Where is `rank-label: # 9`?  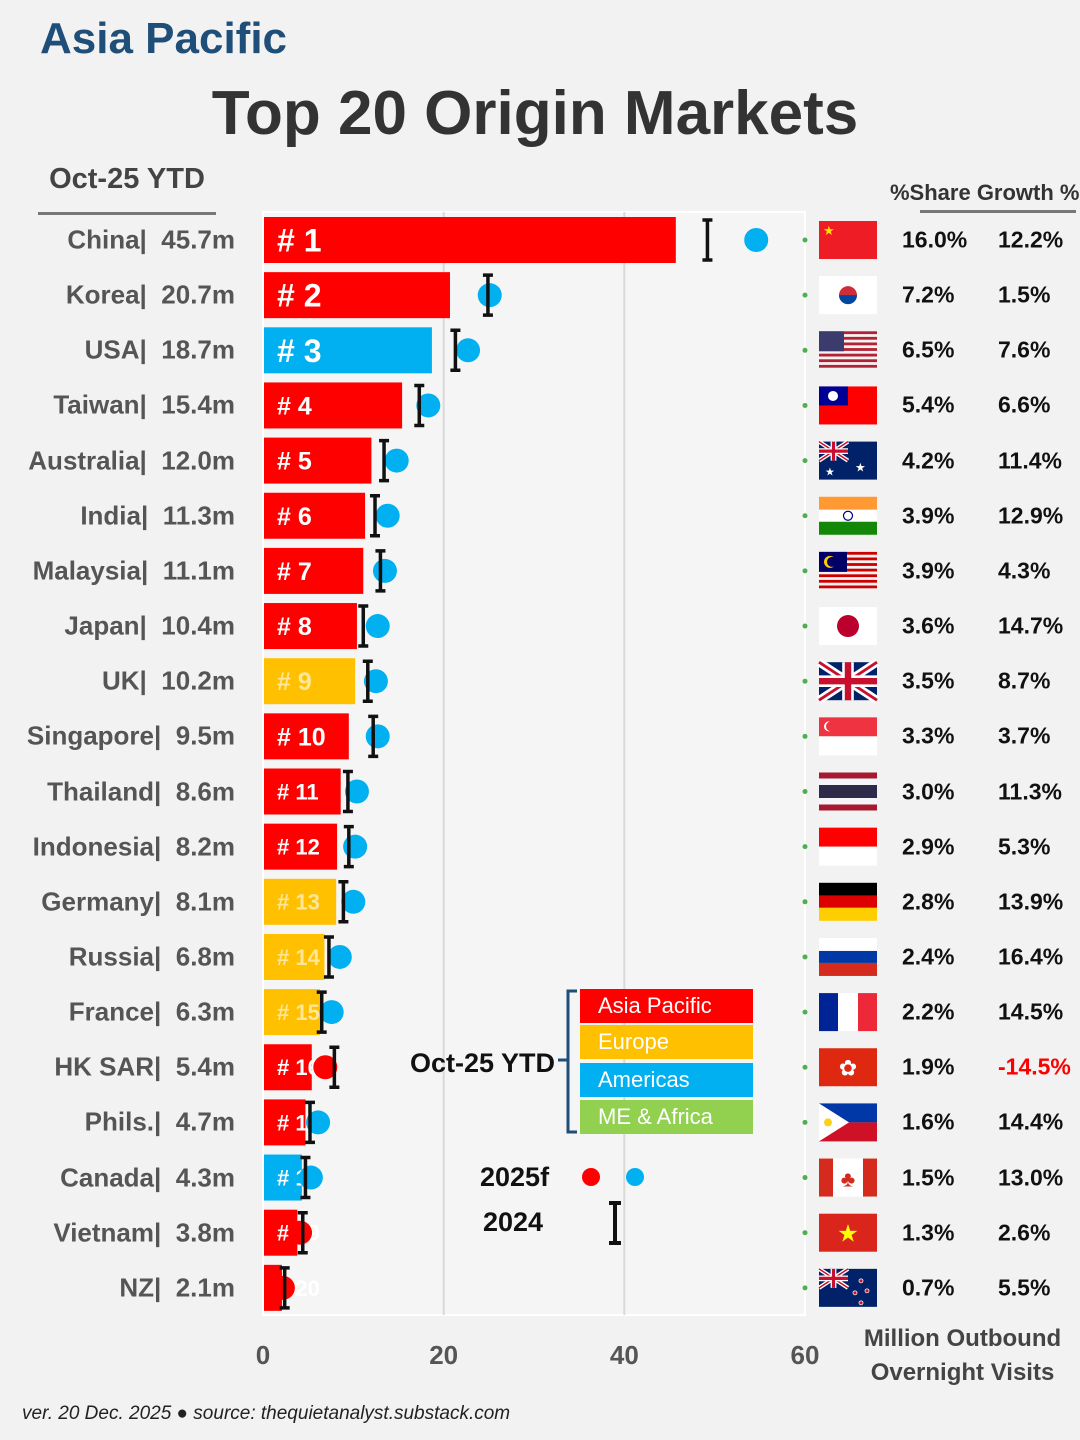 rank-label: # 9 is located at coordinates (294, 682).